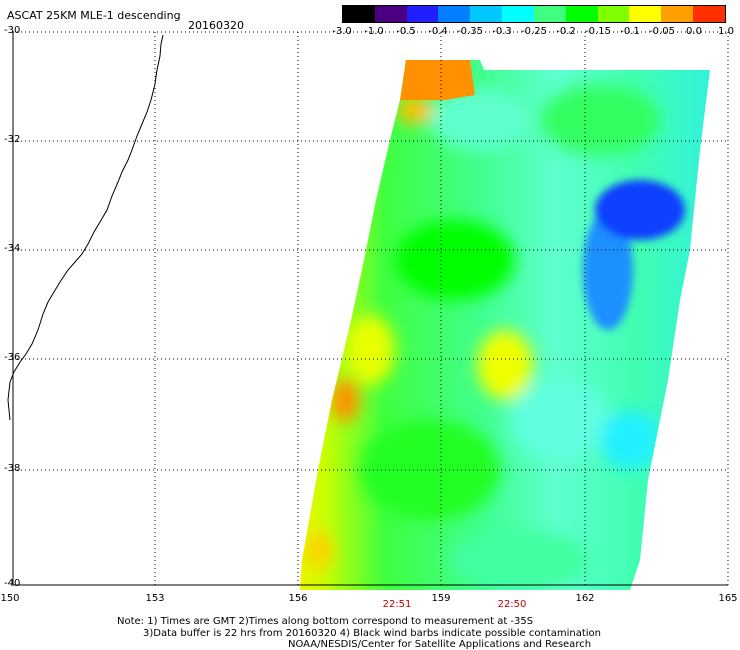 The image size is (740, 650). What do you see at coordinates (298, 598) in the screenshot?
I see `lon-label: 156` at bounding box center [298, 598].